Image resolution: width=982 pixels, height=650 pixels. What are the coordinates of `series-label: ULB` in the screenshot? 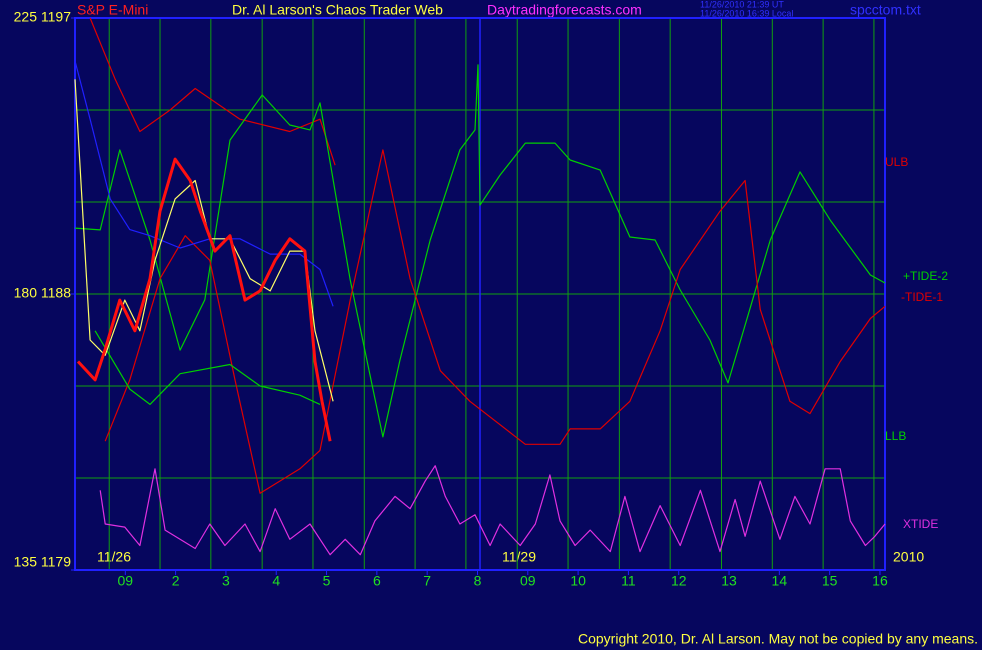 It's located at (896, 162).